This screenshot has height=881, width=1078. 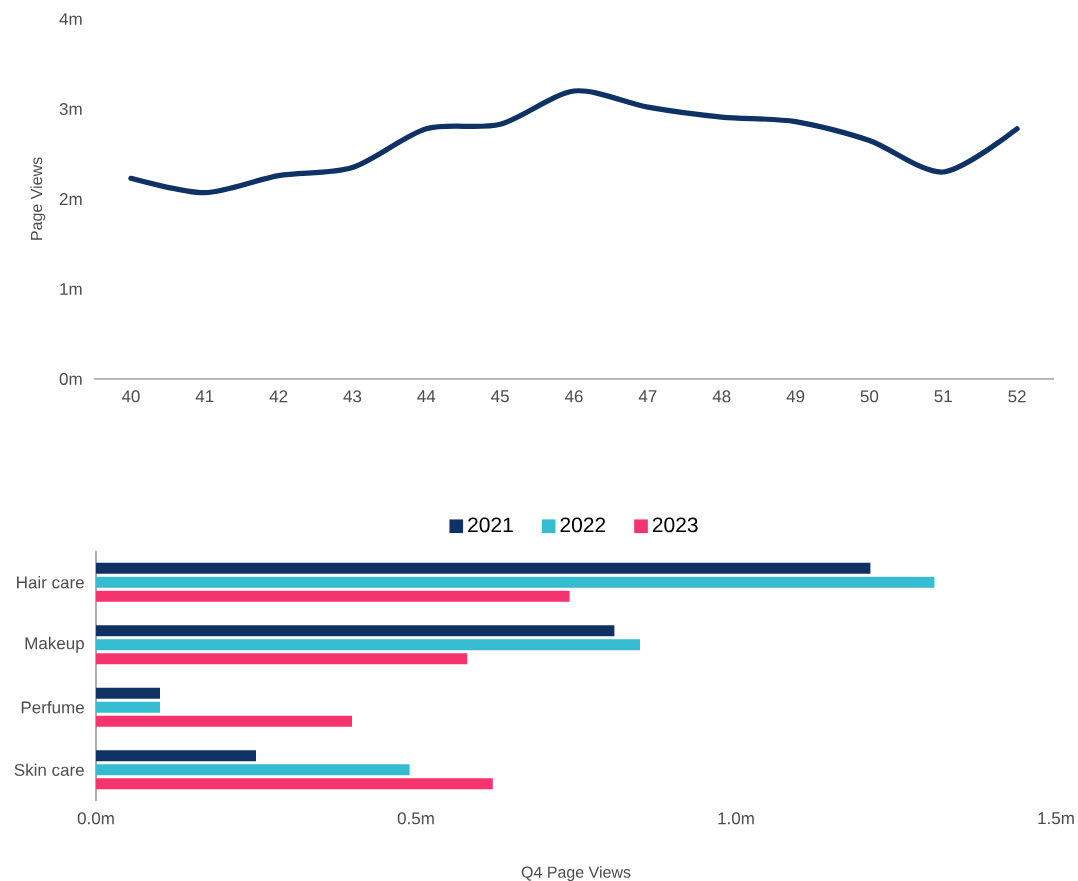 I want to click on y-tick-label: Skin care, so click(x=49, y=769).